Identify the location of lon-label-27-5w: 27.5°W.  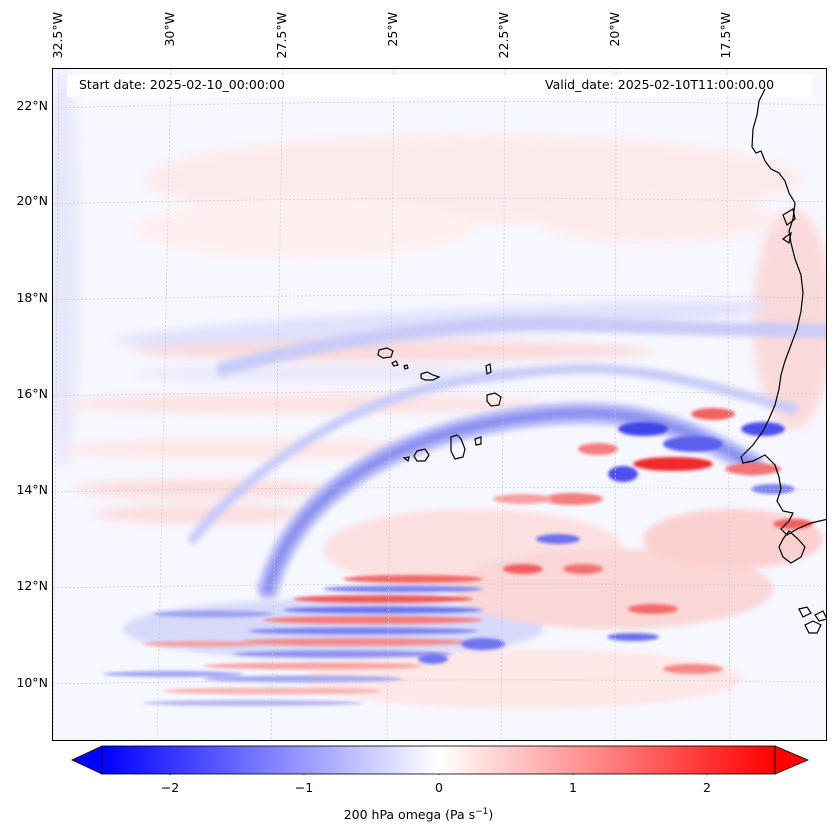
(281, 35).